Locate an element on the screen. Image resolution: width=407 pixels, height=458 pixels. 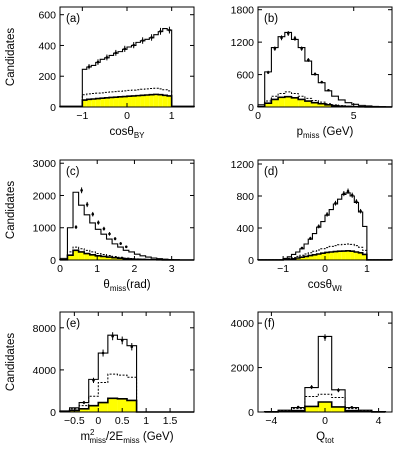
chart-panel: 0 1 2 3 0 1000 2000 3000 (c) θmiss(rad) Candidates is located at coordinates (100, 225).